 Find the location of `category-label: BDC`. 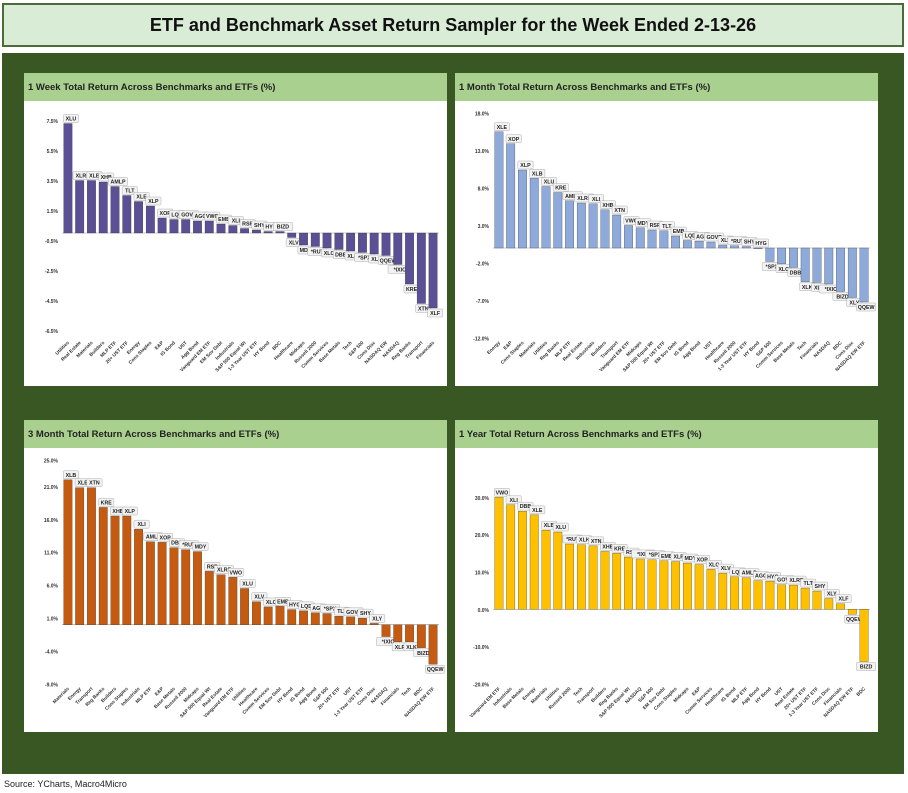

category-label: BDC is located at coordinates (277, 346).